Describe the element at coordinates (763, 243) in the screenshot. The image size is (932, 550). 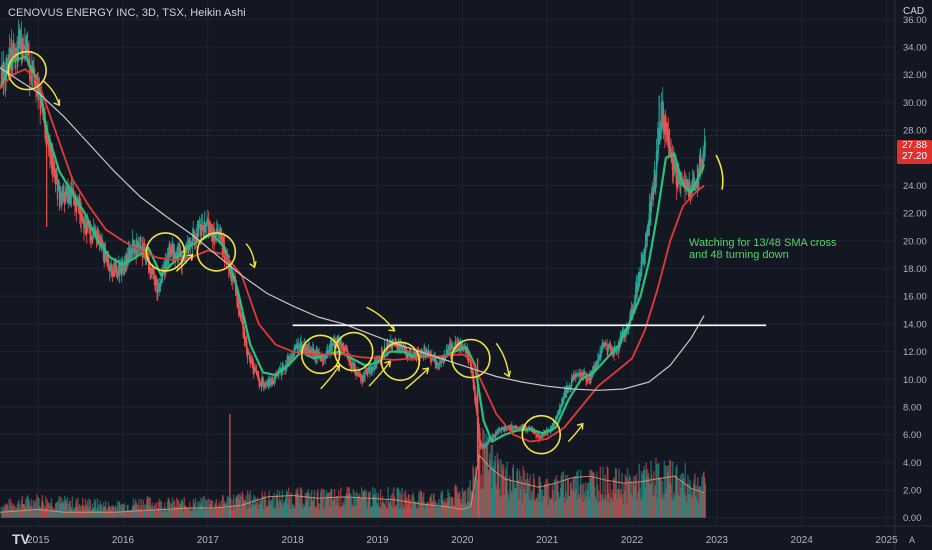
I see `chart-note-line-1: Watching for 13/48 SMA cross` at that location.